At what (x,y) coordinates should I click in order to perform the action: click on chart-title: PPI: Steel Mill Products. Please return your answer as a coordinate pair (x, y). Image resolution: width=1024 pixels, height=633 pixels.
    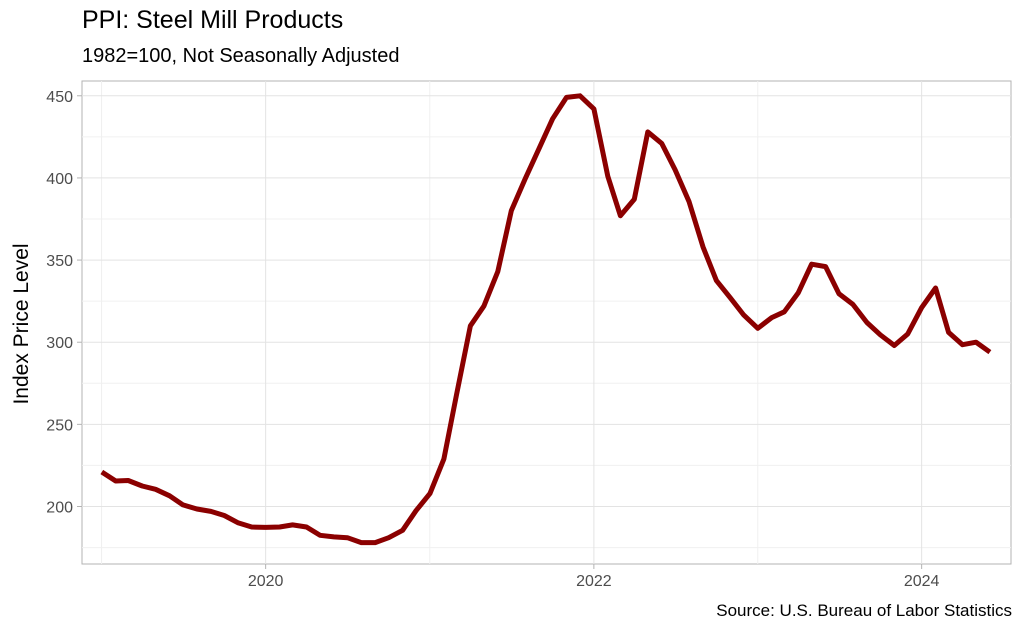
    Looking at the image, I should click on (213, 20).